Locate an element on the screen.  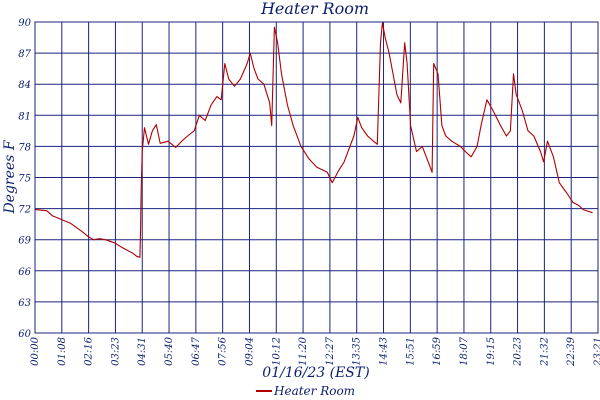
legend-label: Heater Room is located at coordinates (314, 391).